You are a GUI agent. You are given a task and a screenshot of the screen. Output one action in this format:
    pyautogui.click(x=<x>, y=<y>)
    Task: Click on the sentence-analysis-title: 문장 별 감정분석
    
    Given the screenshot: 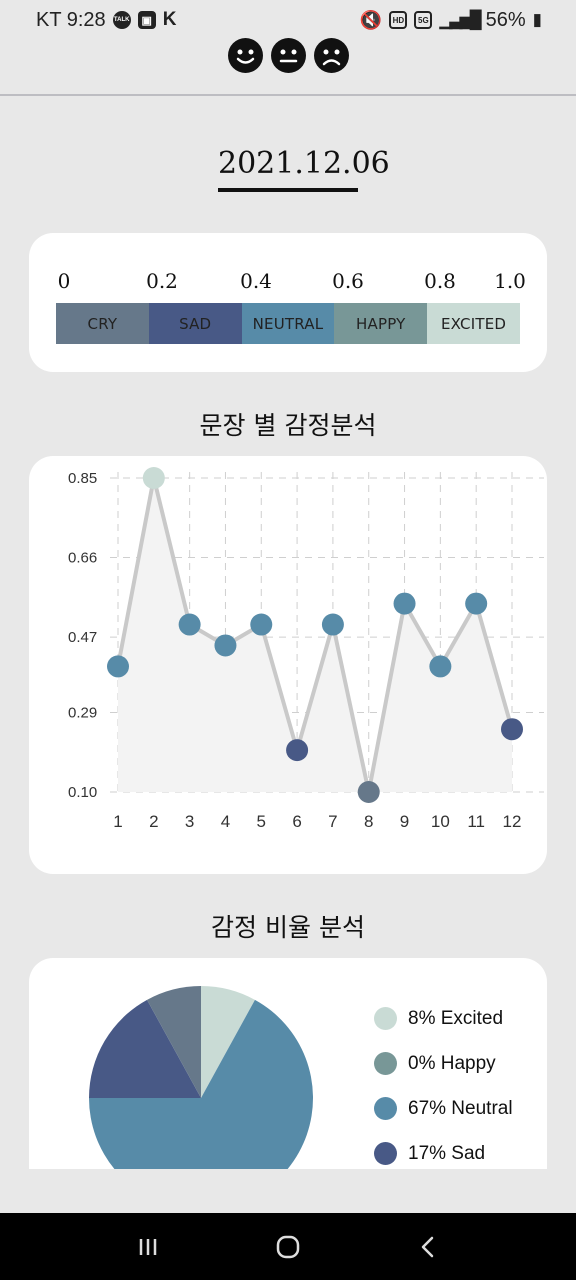 What is the action you would take?
    pyautogui.click(x=288, y=425)
    